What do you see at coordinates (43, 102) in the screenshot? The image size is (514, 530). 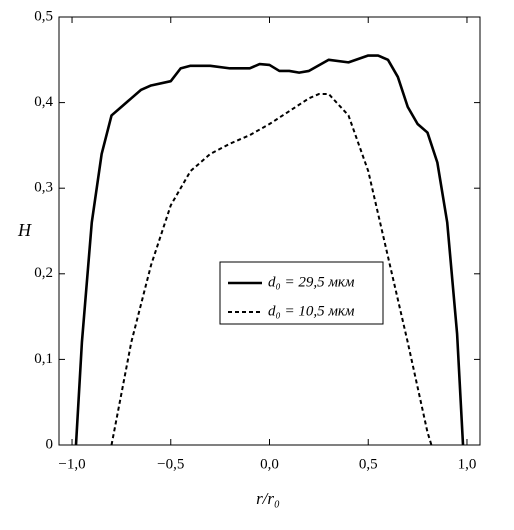 I see `y-tick-label: 0,4` at bounding box center [43, 102].